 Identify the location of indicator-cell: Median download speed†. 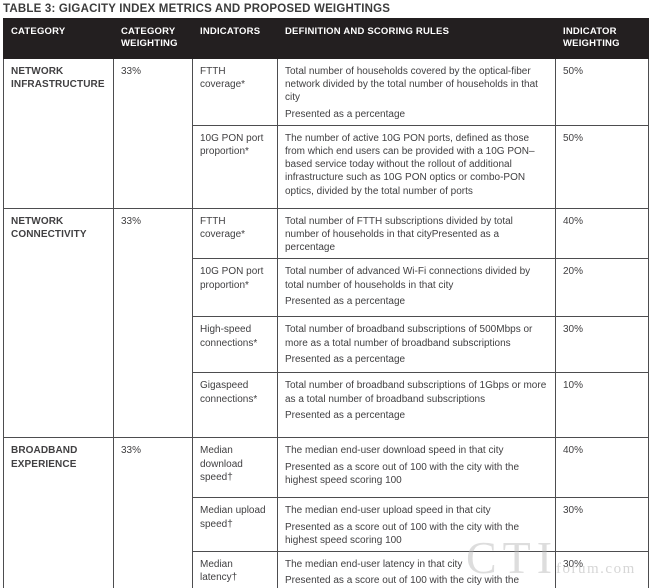
(235, 468).